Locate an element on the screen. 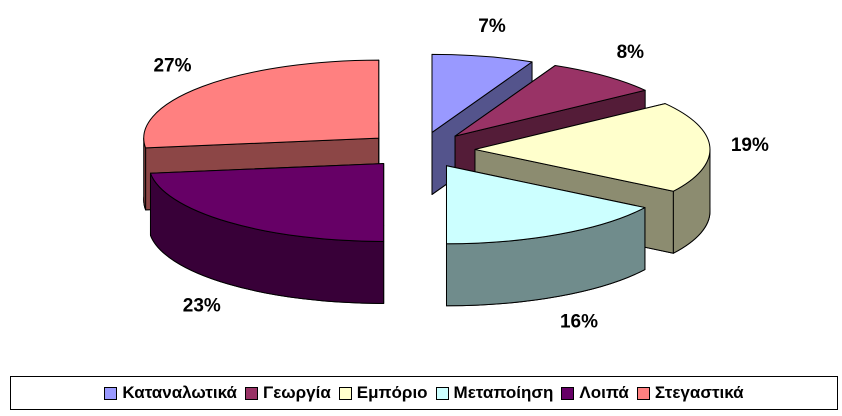  slice-wall is located at coordinates (145, 174).